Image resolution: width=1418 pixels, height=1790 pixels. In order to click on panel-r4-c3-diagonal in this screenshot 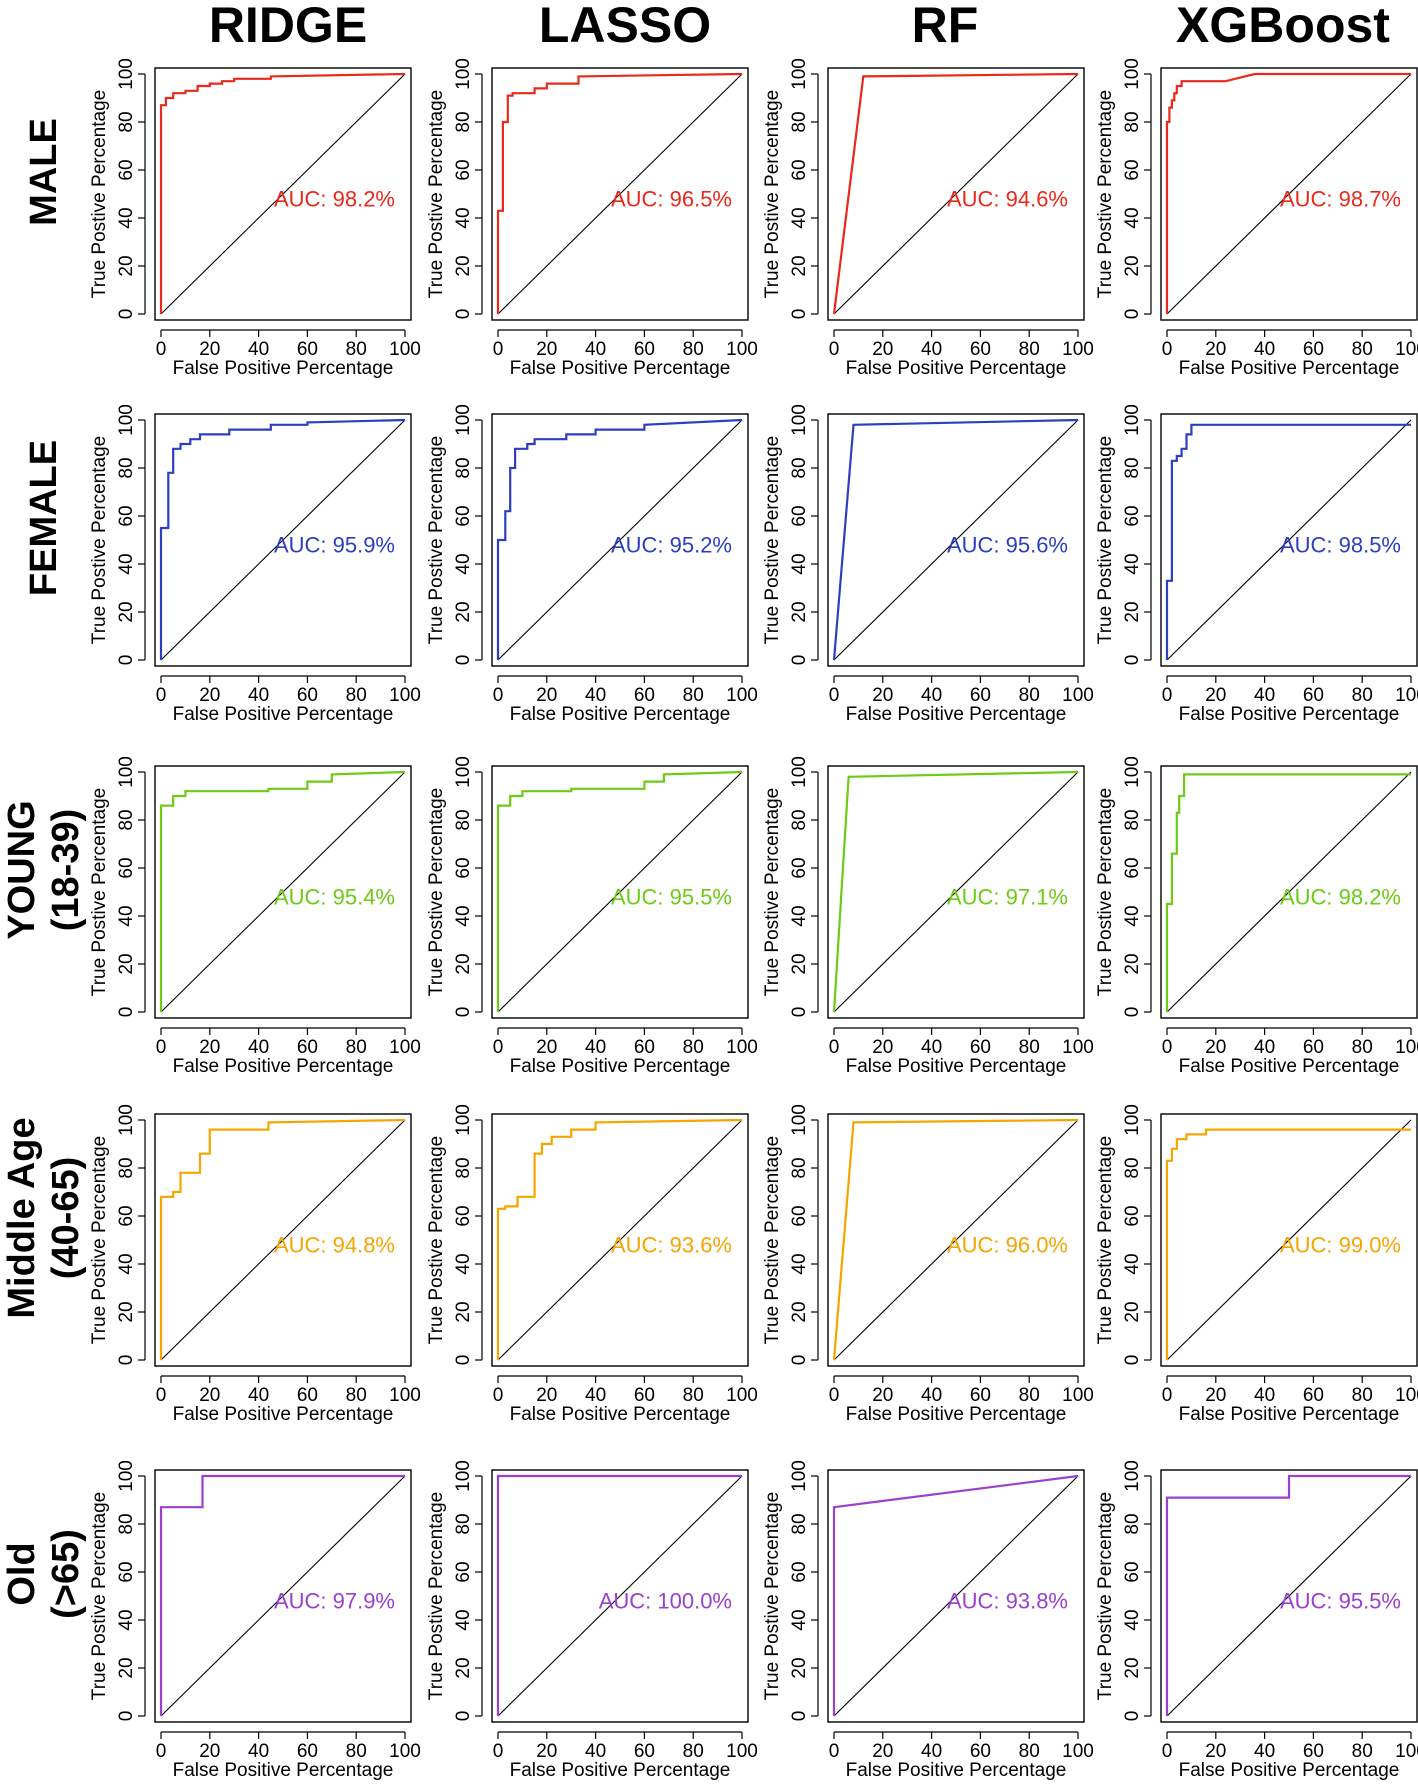, I will do `click(1289, 1596)`.